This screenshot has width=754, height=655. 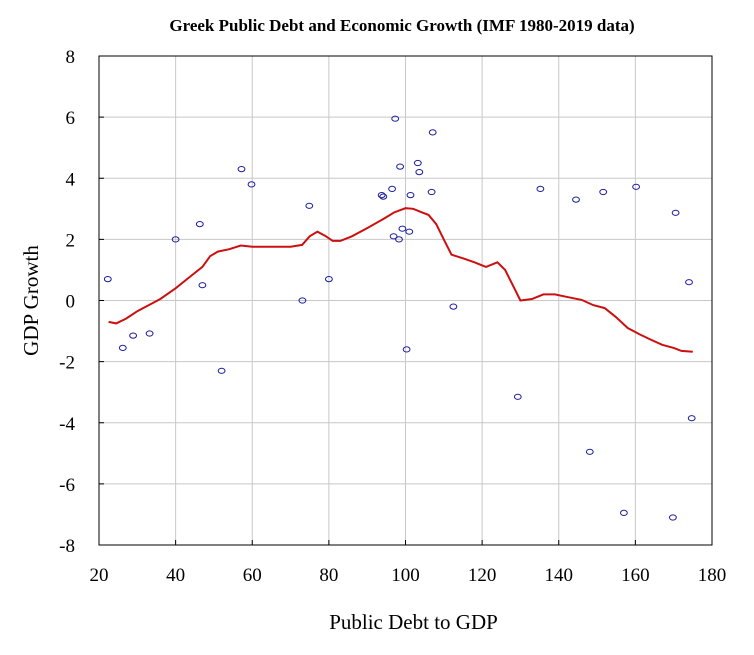 What do you see at coordinates (559, 575) in the screenshot?
I see `x-tick-label: 140` at bounding box center [559, 575].